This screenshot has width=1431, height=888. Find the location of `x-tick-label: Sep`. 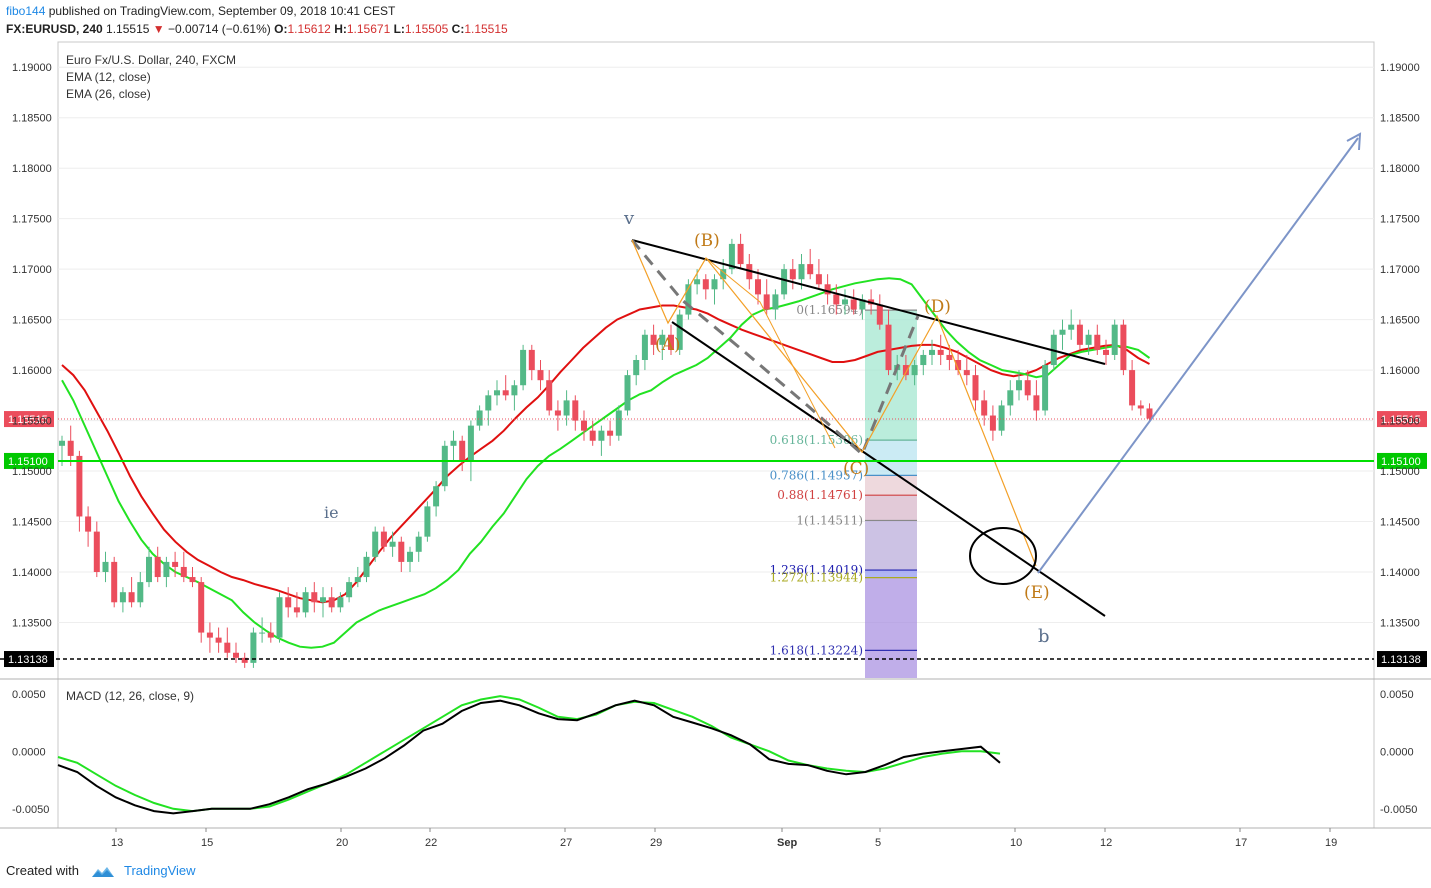

x-tick-label: Sep is located at coordinates (787, 843).